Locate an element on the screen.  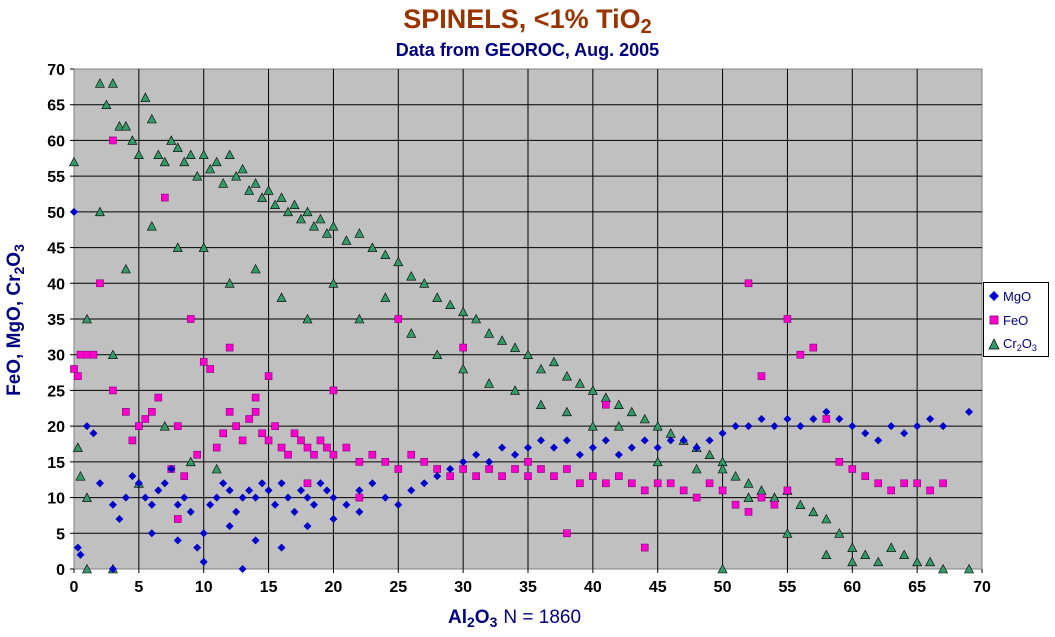
y-tick-label: 30 is located at coordinates (56, 356).